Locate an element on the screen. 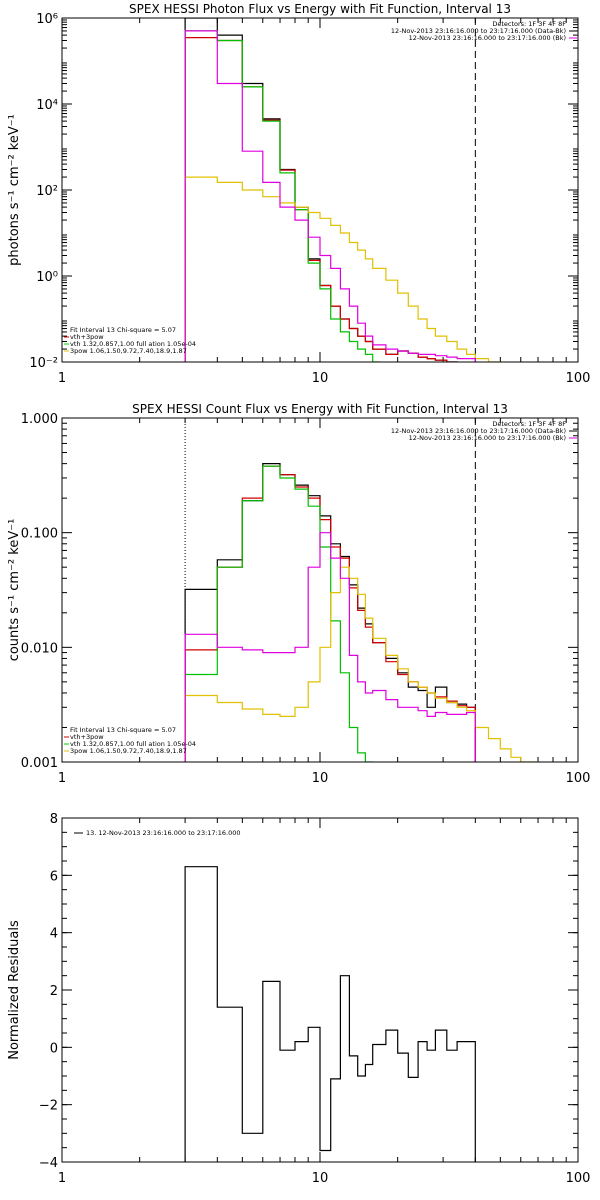  y-tick-label: 2 is located at coordinates (54, 991).